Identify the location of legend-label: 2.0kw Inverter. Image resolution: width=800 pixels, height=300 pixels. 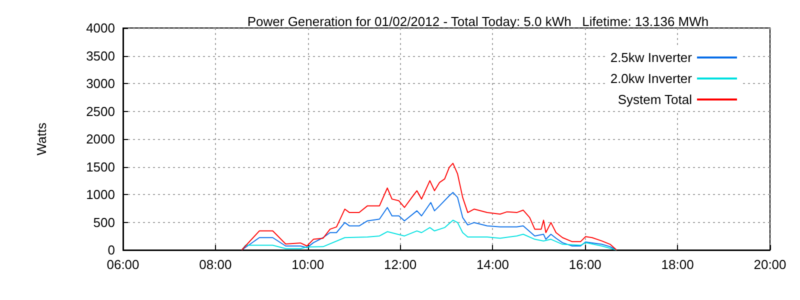
(651, 78).